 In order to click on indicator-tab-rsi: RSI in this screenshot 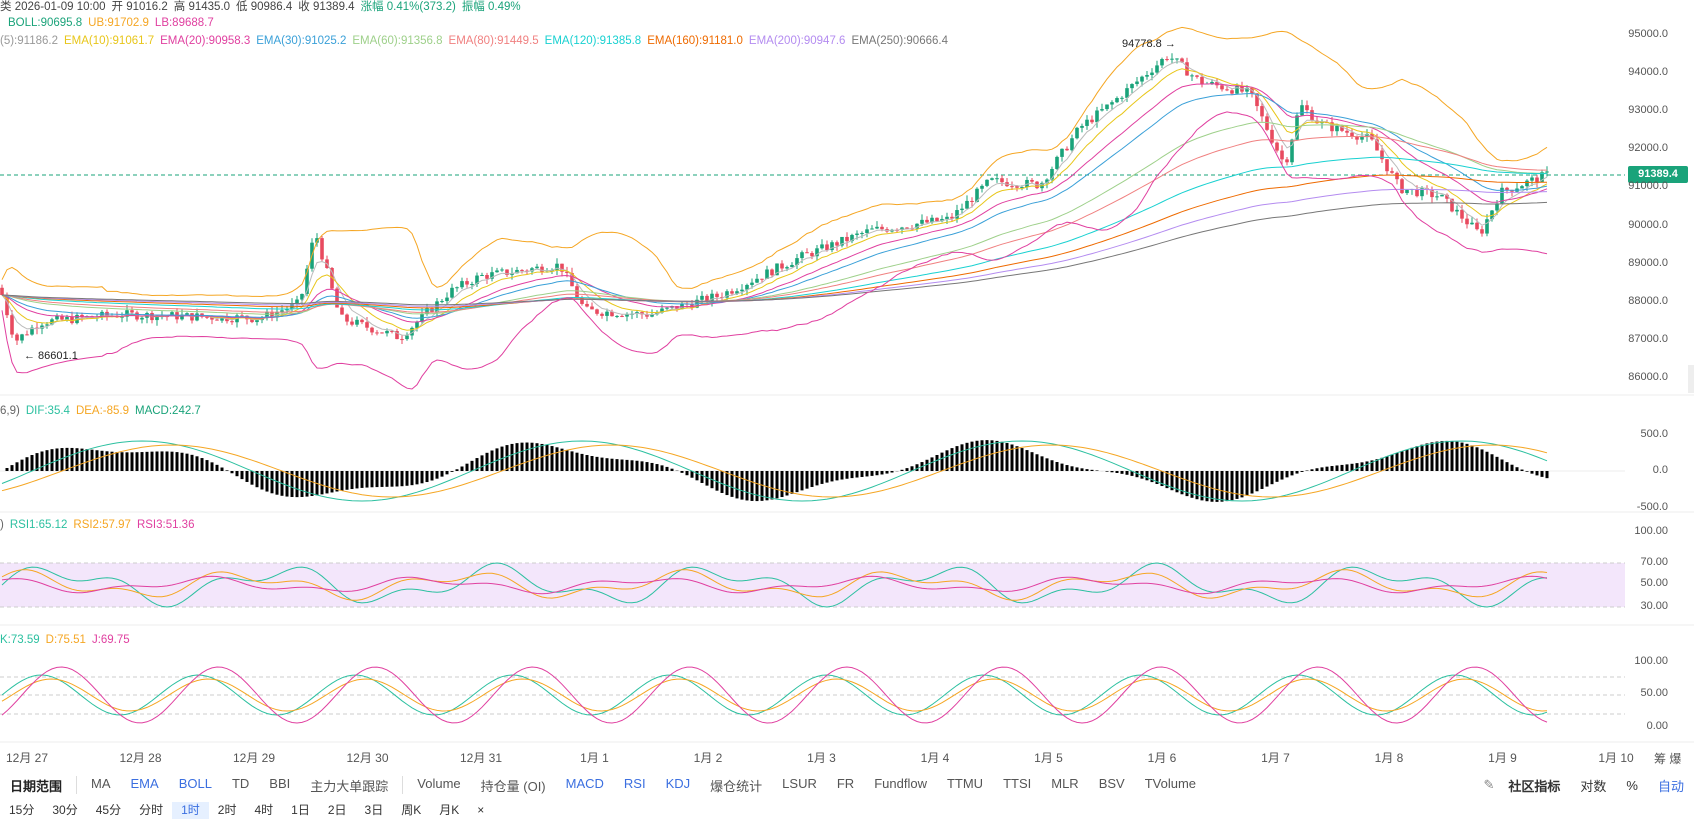, I will do `click(634, 783)`.